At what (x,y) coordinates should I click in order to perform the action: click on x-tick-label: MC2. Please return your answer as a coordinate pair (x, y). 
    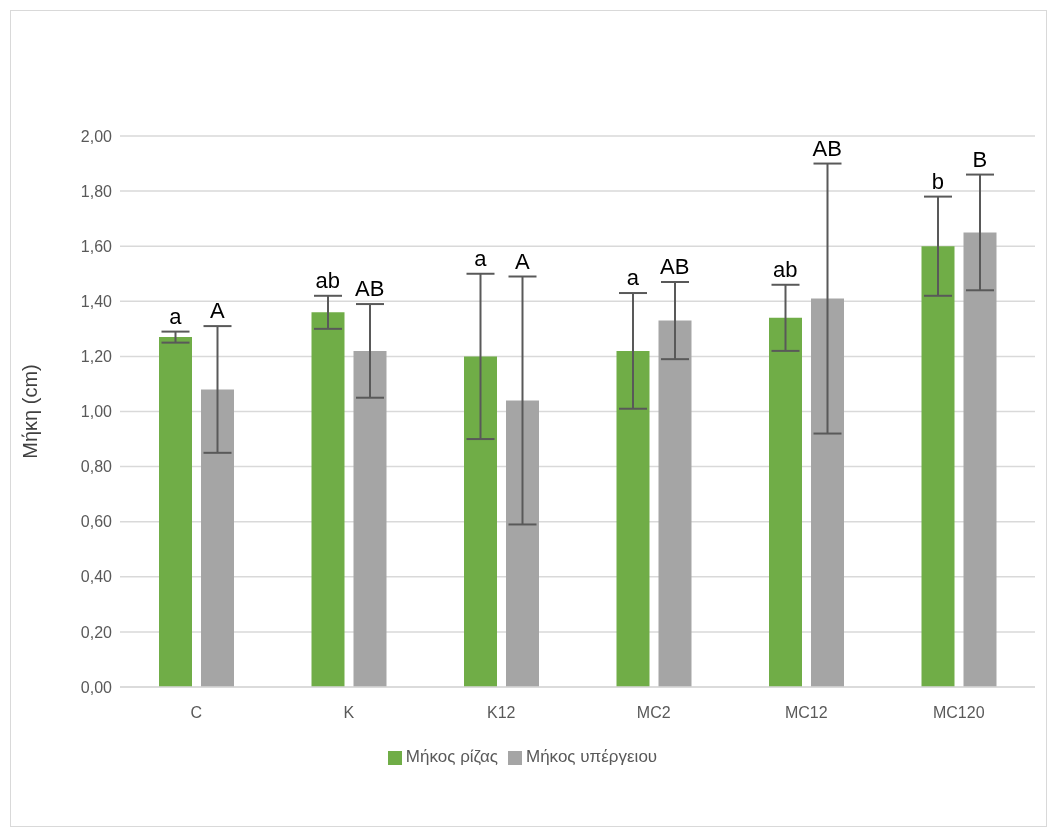
    Looking at the image, I should click on (653, 713).